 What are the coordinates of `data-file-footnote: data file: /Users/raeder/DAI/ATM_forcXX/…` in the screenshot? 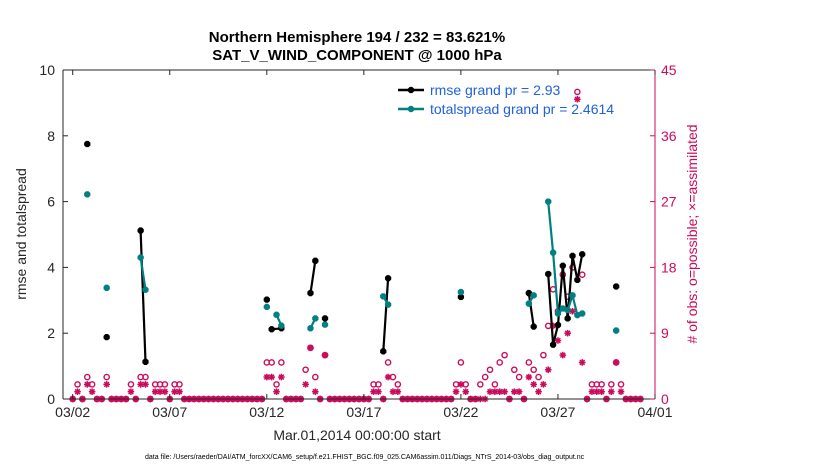 It's located at (365, 457).